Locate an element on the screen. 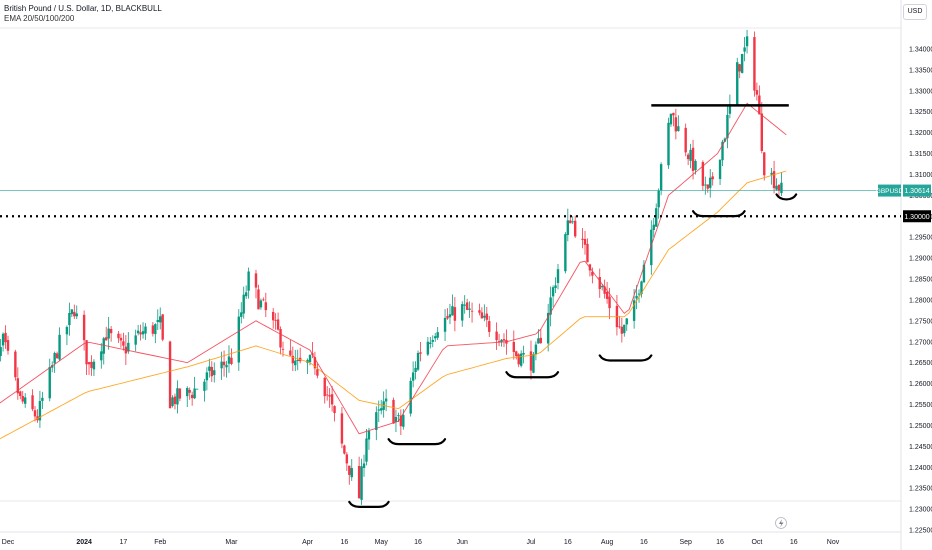 The width and height of the screenshot is (932, 550). price-tag is located at coordinates (917, 190).